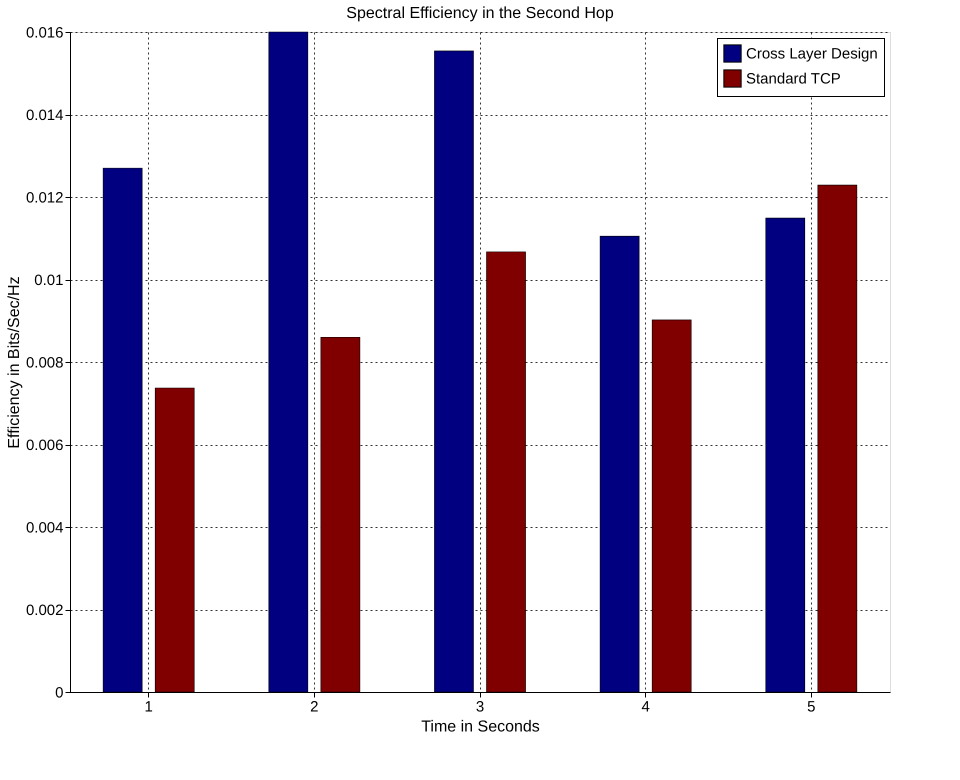  I want to click on legend-label: Standard TCP, so click(793, 79).